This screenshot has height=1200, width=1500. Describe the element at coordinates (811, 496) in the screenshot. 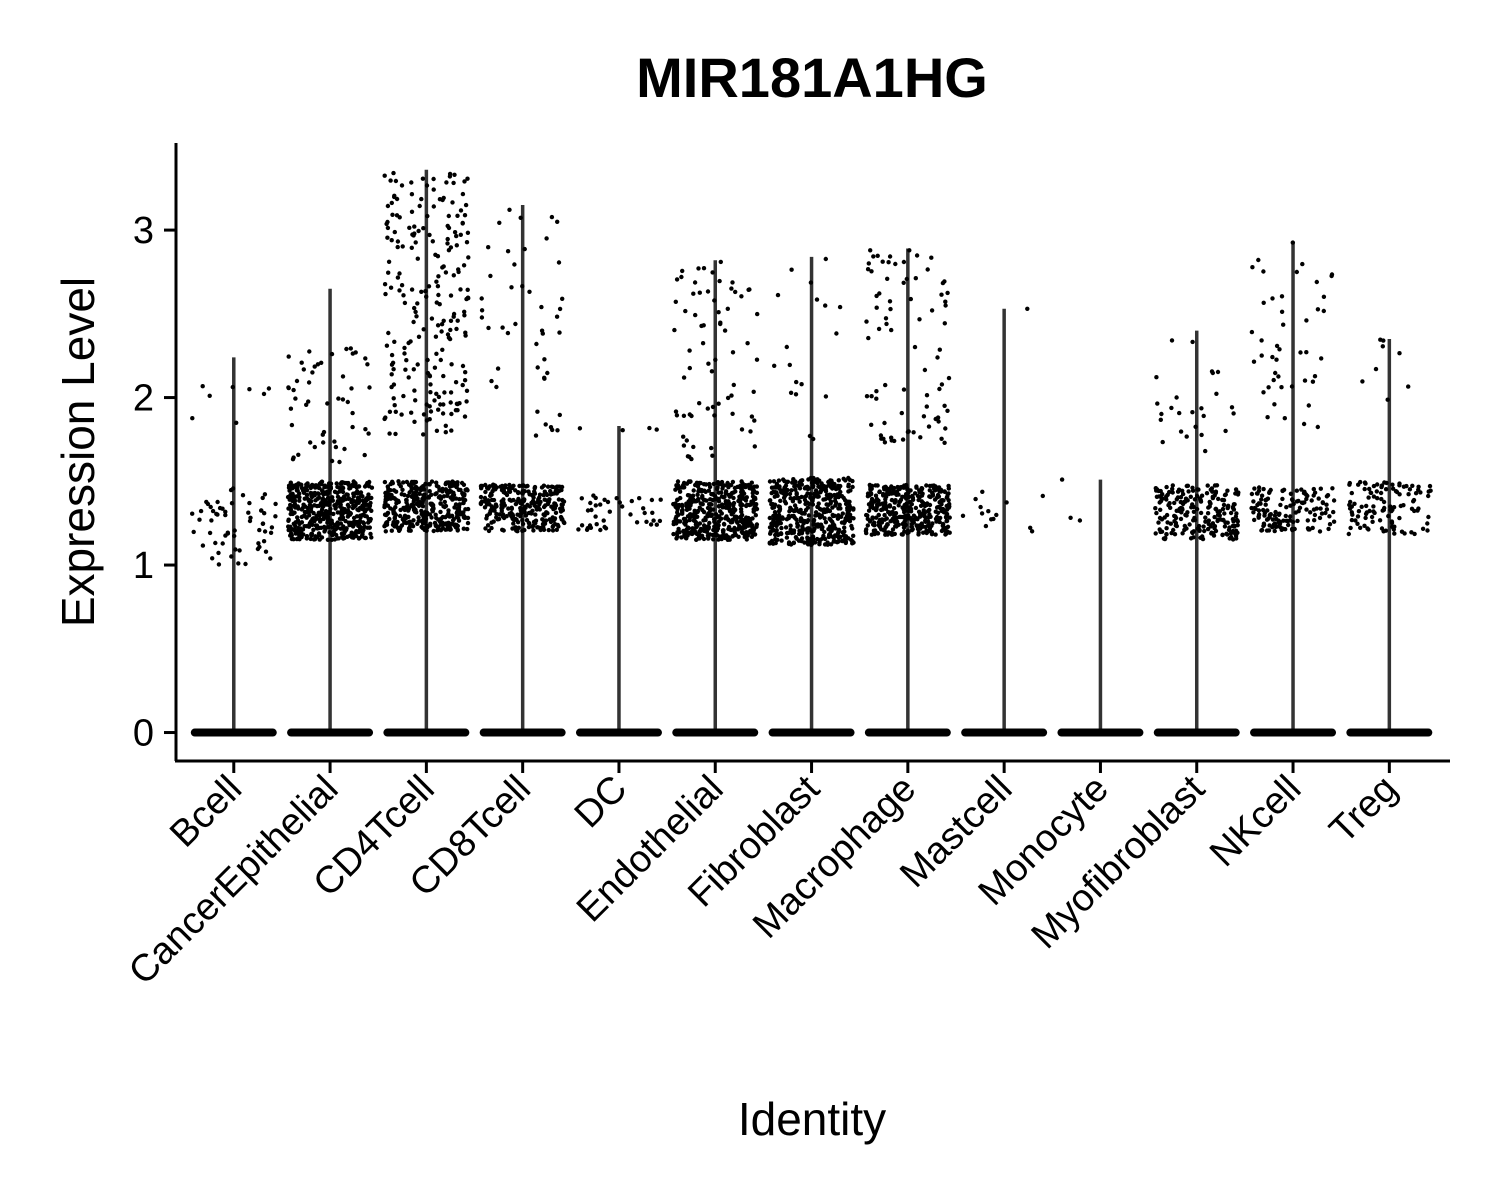

I see `violin-group` at that location.